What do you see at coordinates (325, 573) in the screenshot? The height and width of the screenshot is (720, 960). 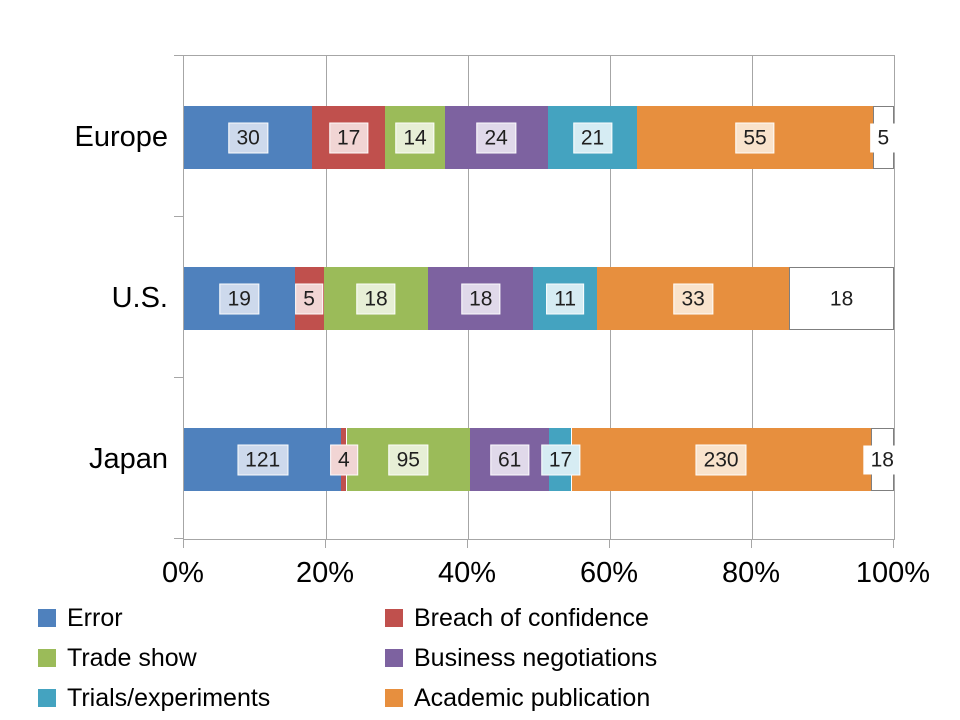 I see `percent-axis-tick-label: 20%` at bounding box center [325, 573].